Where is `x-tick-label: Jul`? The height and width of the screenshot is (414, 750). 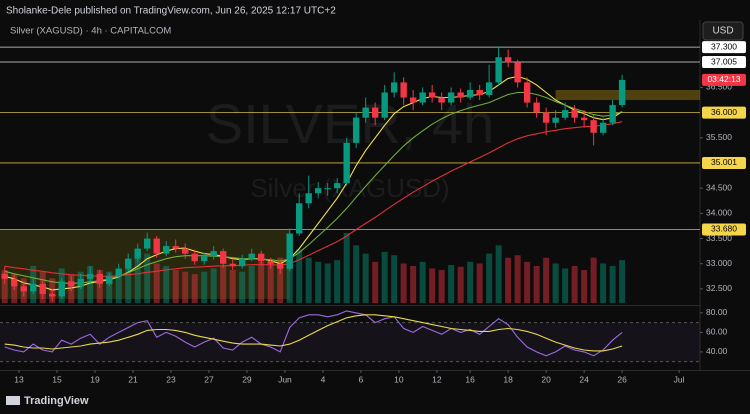 x-tick-label: Jul is located at coordinates (679, 379).